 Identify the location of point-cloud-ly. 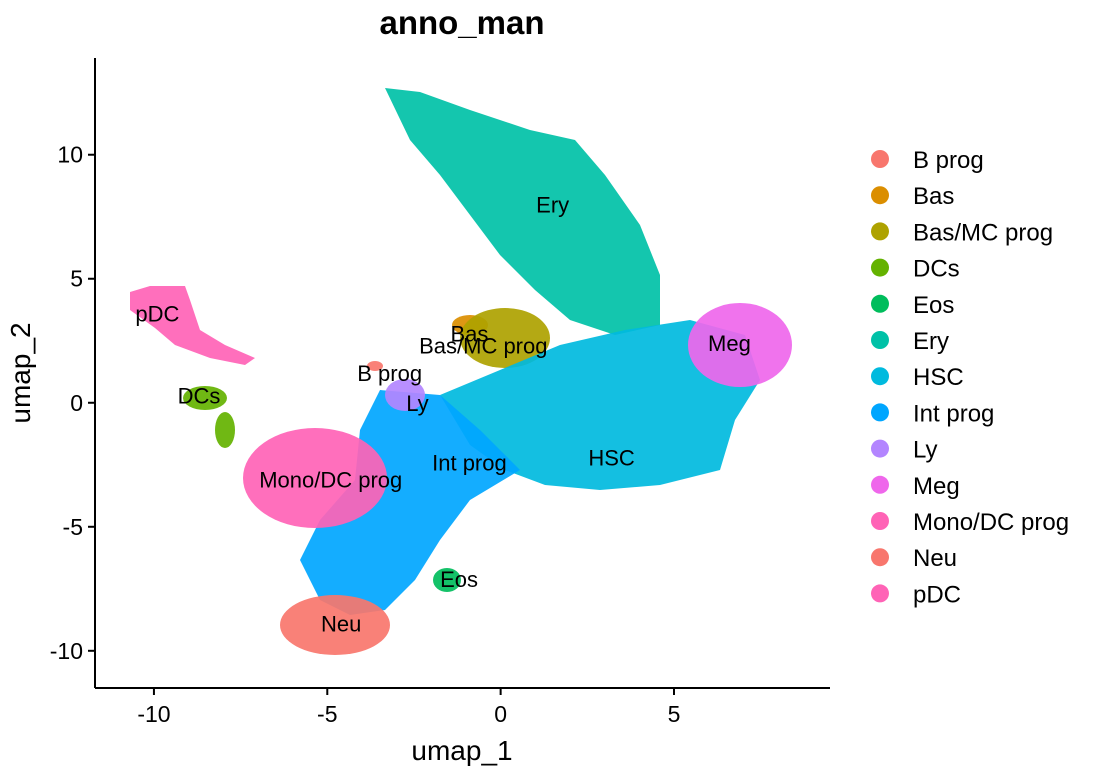
(405, 395).